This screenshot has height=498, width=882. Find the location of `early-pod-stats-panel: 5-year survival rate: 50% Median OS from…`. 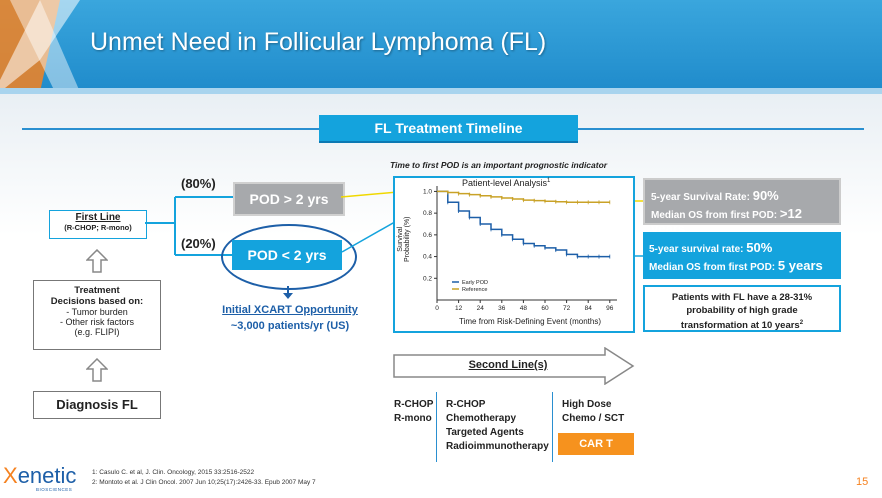

early-pod-stats-panel: 5-year survival rate: 50% Median OS from… is located at coordinates (742, 255).